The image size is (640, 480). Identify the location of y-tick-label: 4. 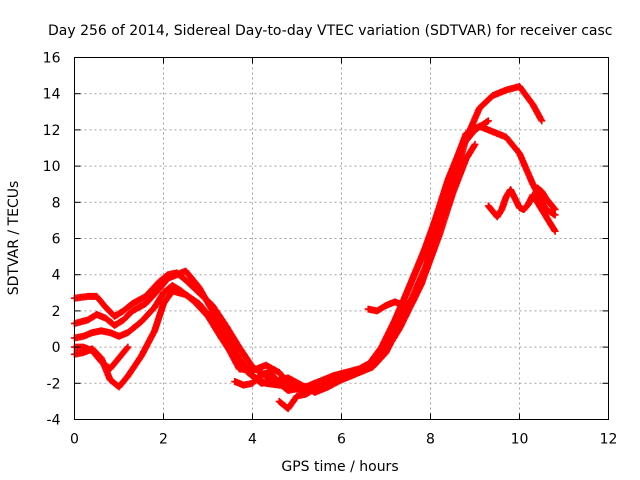
(56, 276).